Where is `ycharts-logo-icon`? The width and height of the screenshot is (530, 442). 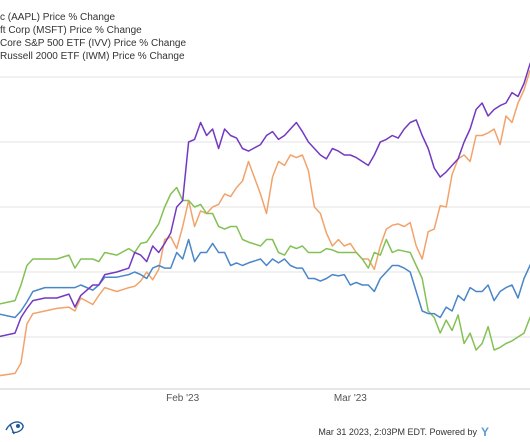 ycharts-logo-icon is located at coordinates (14, 428).